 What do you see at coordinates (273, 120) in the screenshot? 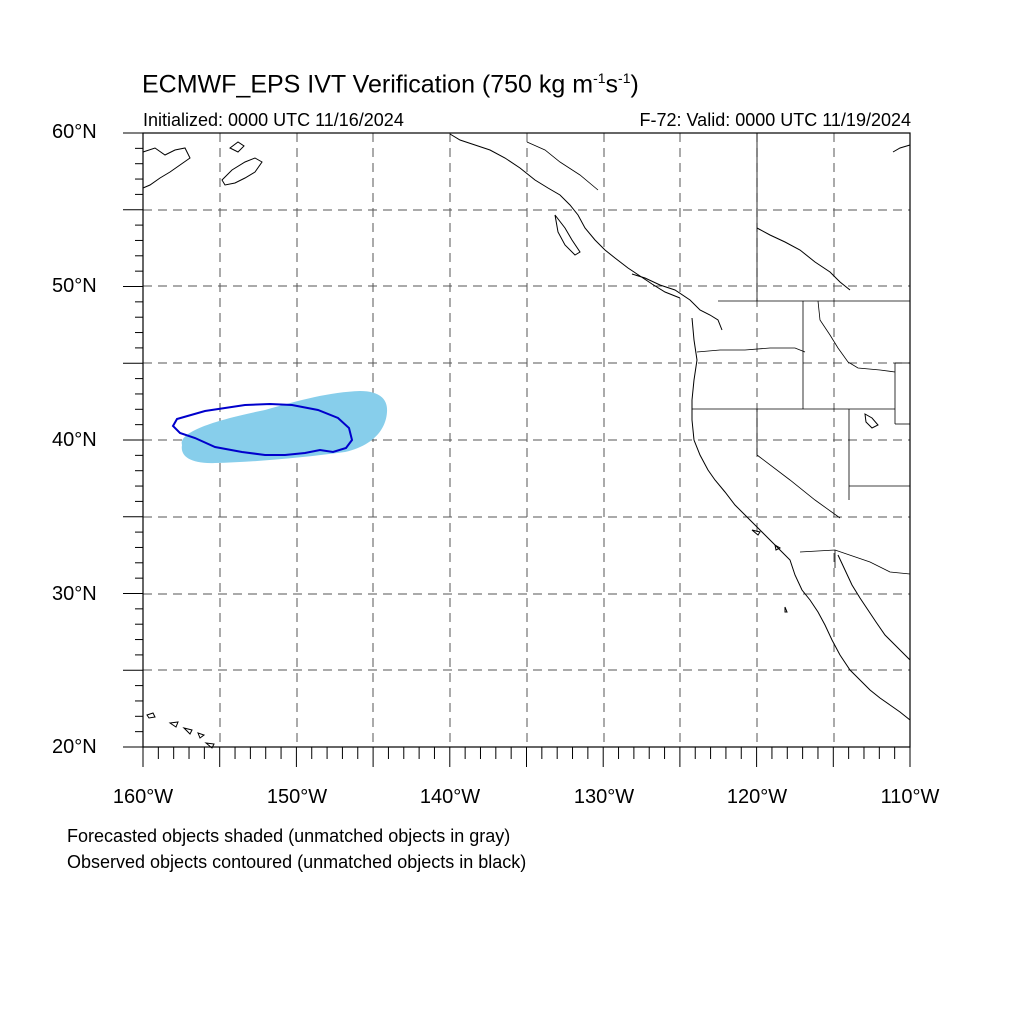
I see `initialized-label: Initialized: 0000 UTC 11/16/2024` at bounding box center [273, 120].